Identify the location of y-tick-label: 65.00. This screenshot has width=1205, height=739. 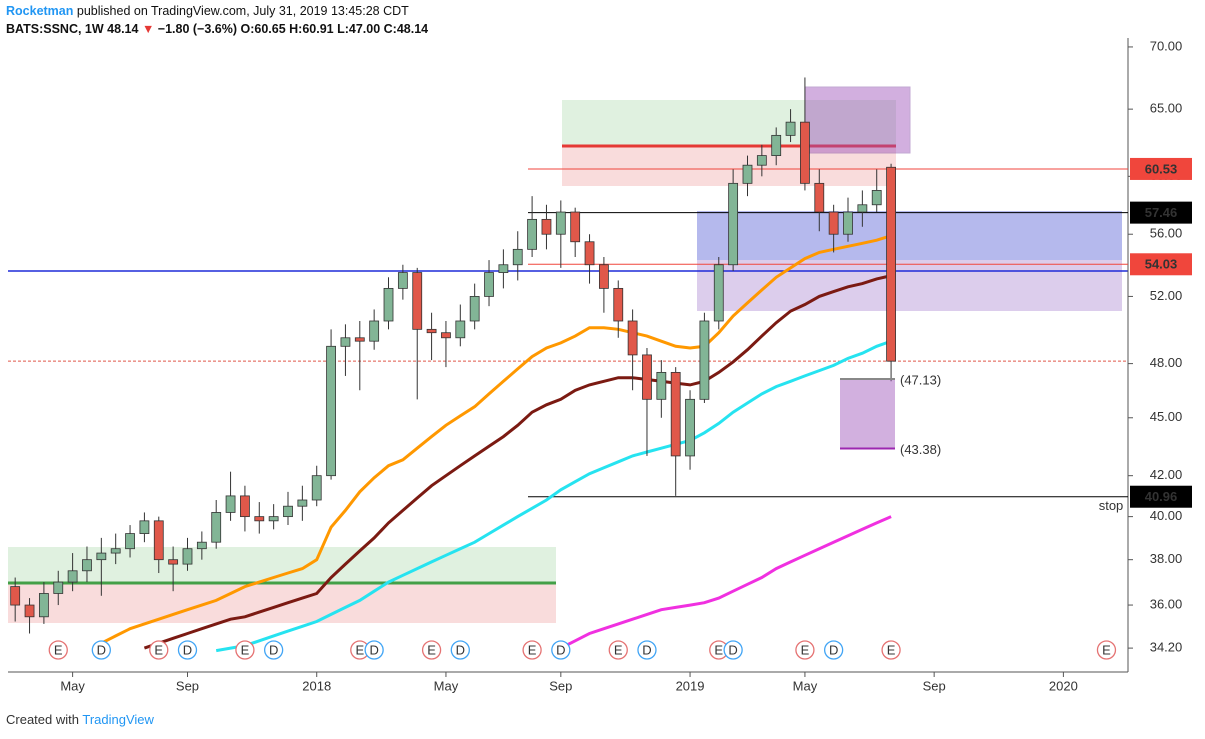
(1166, 108).